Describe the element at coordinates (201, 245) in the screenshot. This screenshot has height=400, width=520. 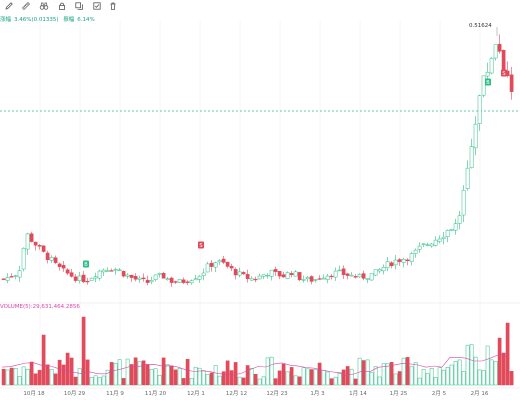
I see `trade-marker-sell: S` at that location.